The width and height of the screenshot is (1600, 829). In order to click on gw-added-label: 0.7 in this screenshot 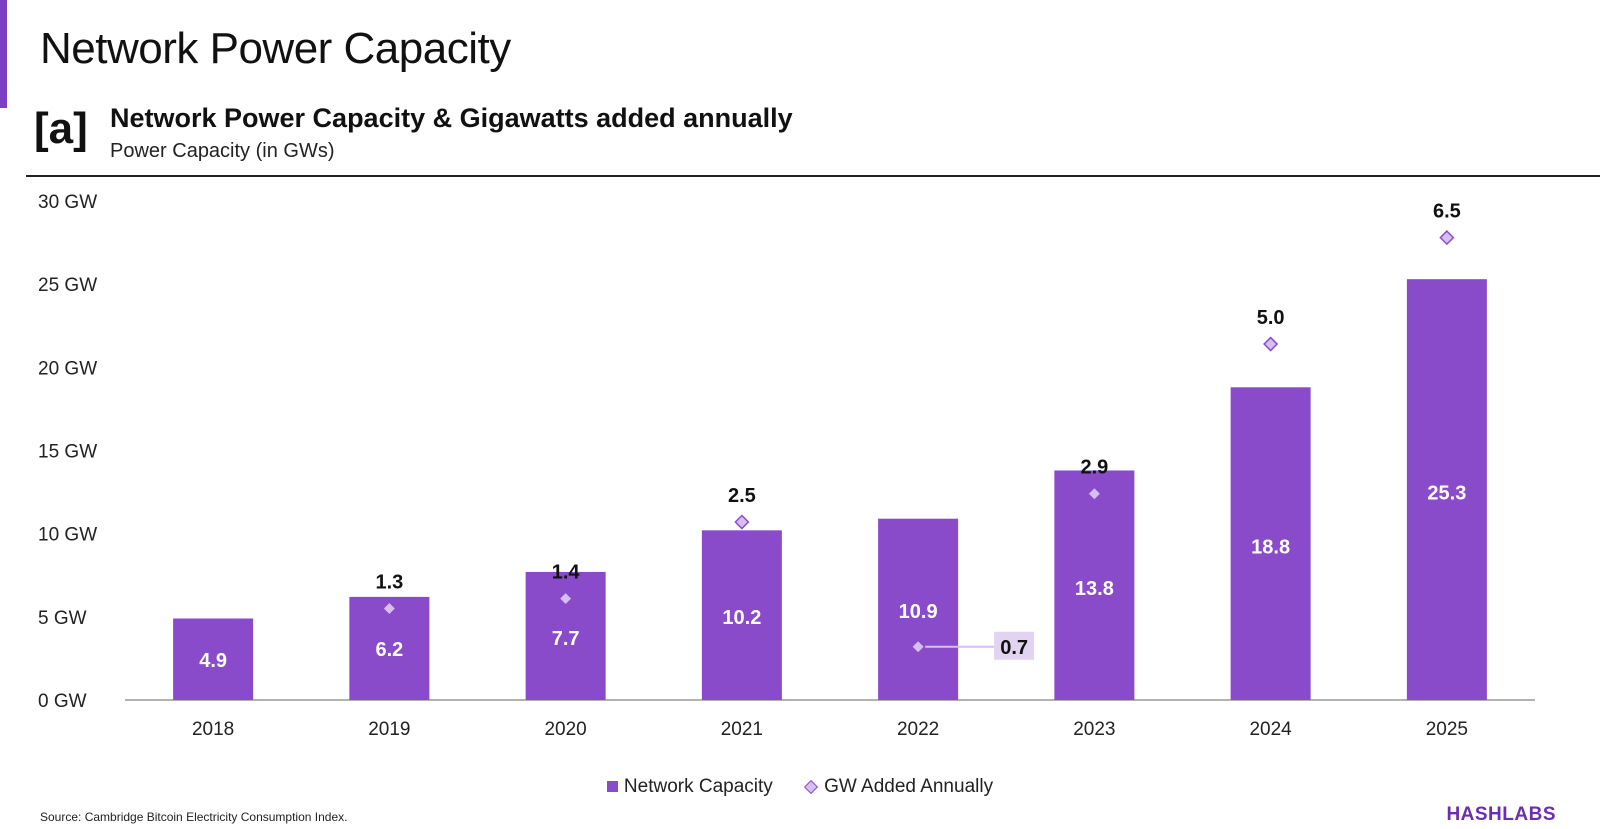, I will do `click(1014, 648)`.